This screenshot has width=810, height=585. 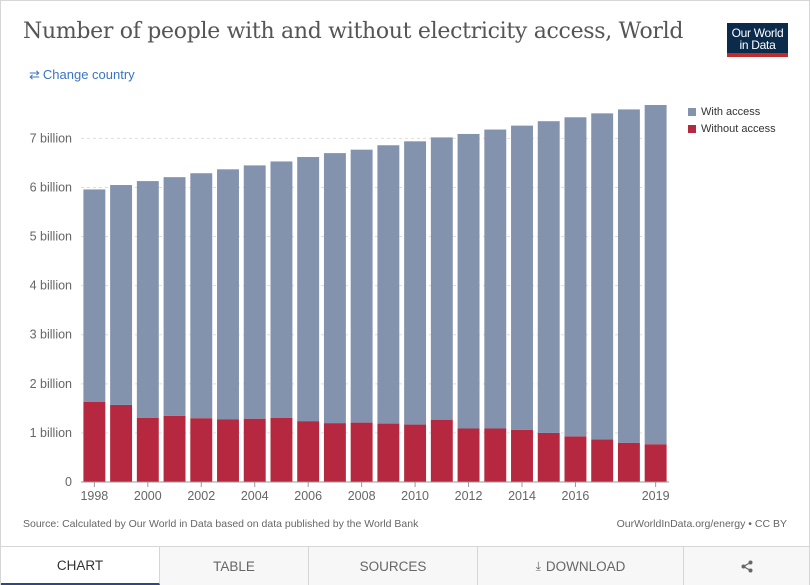 What do you see at coordinates (51, 335) in the screenshot?
I see `y-tick-label: 3 billion` at bounding box center [51, 335].